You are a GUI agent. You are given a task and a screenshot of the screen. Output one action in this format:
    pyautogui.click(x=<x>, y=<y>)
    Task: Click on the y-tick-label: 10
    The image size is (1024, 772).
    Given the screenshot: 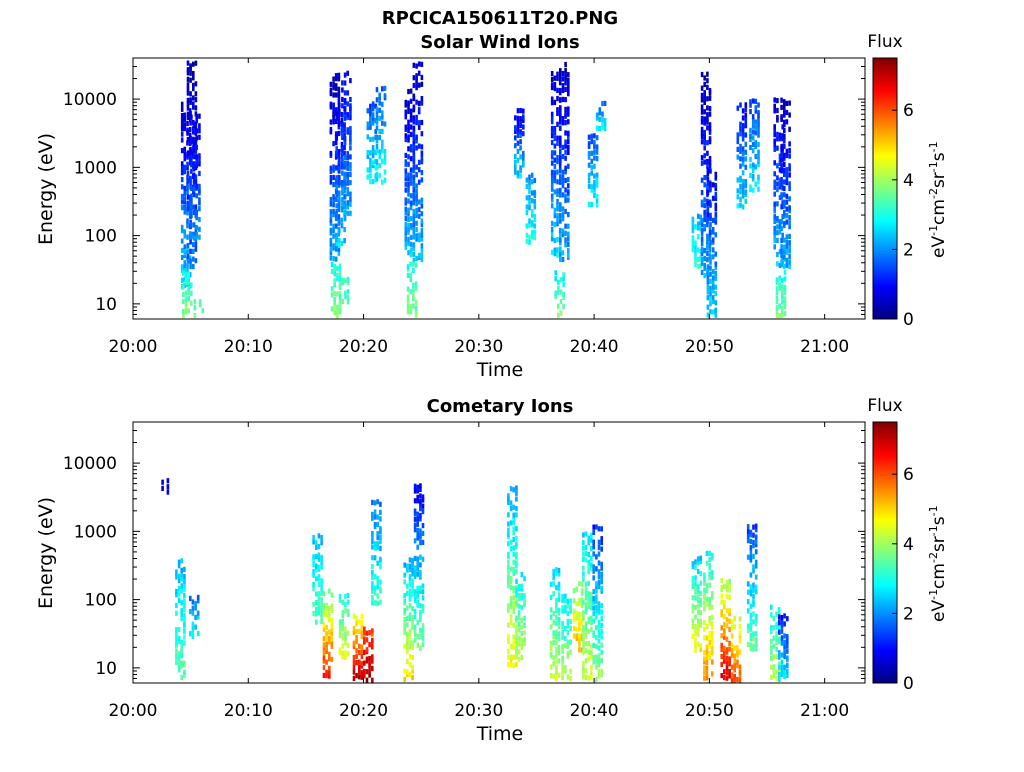 What is the action you would take?
    pyautogui.click(x=106, y=669)
    